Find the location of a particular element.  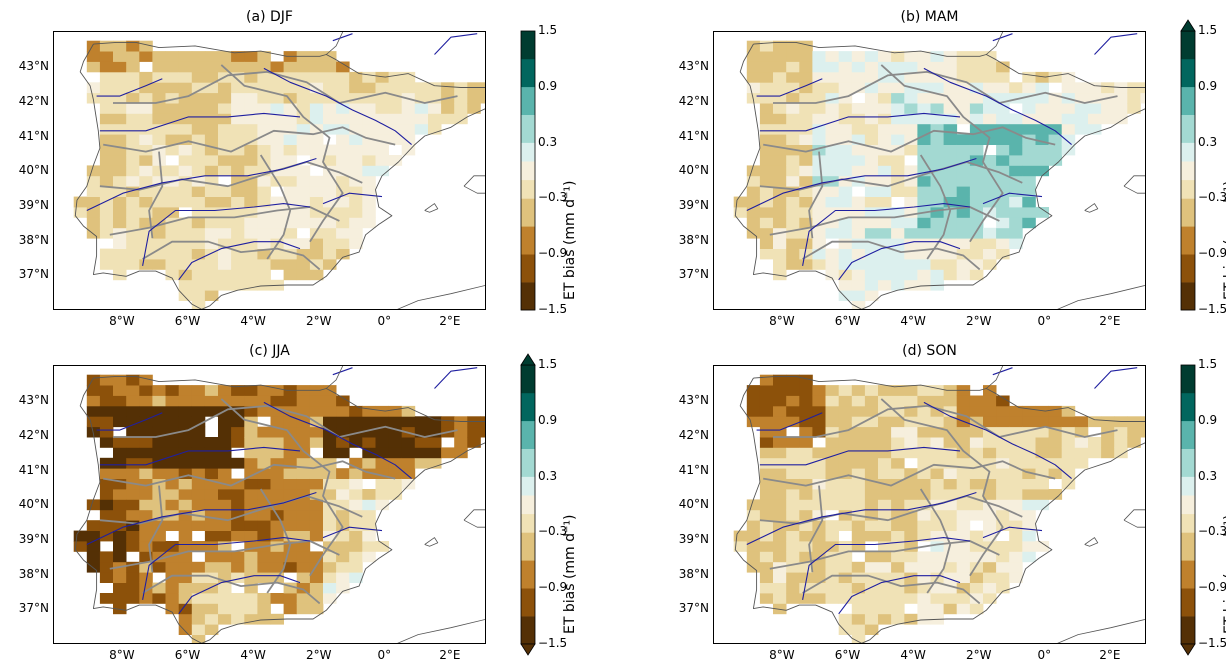

colorbar-outline is located at coordinates (528, 170).